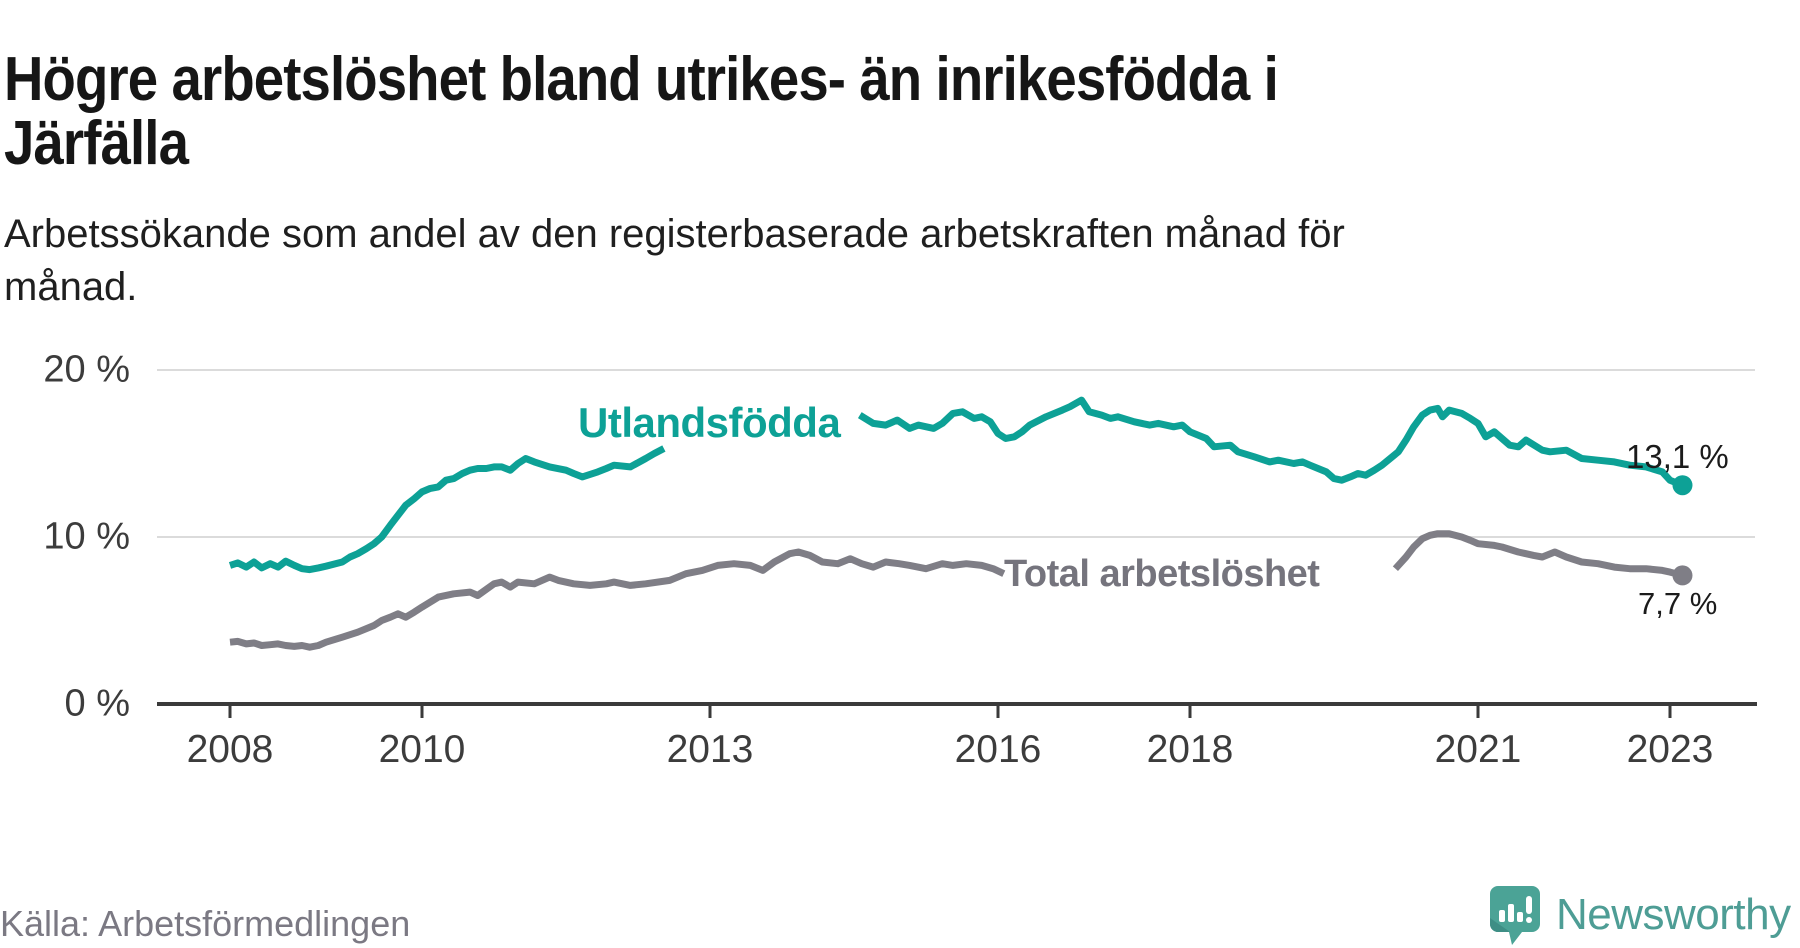 Image resolution: width=1800 pixels, height=948 pixels. Describe the element at coordinates (1673, 914) in the screenshot. I see `newsworthy-logo-text: Newsworthy` at that location.